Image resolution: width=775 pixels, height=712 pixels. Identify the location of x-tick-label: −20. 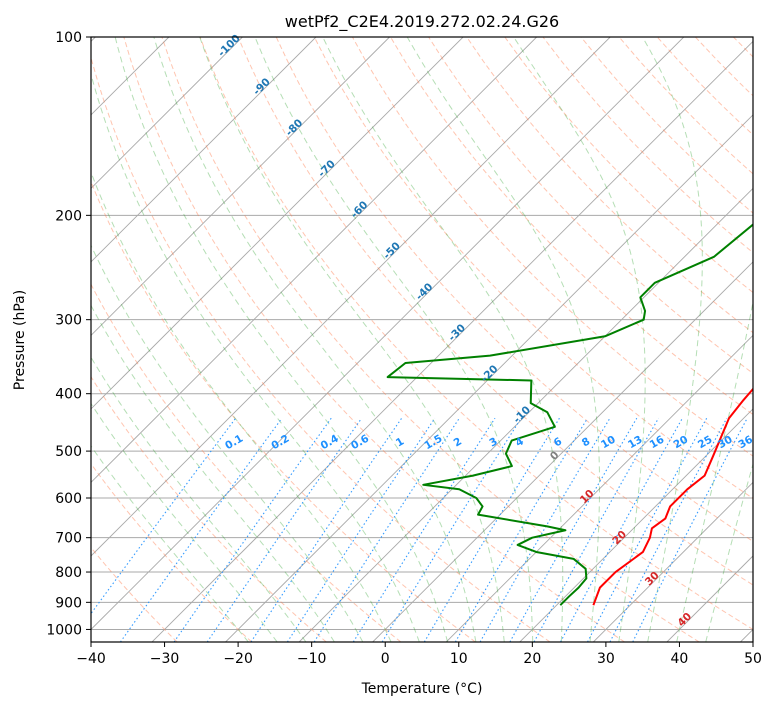
(238, 659).